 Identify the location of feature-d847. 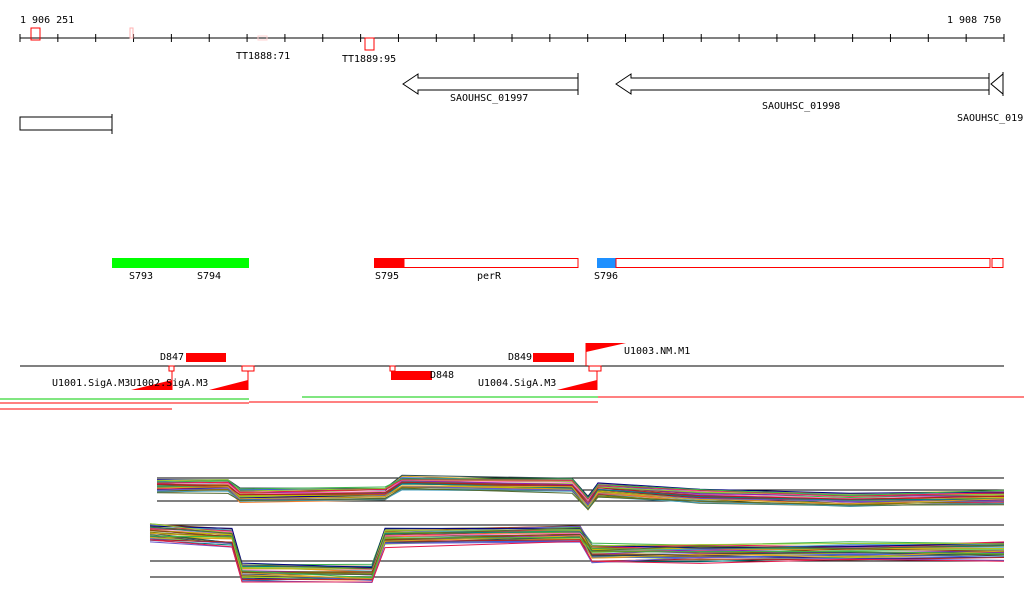
(206, 357).